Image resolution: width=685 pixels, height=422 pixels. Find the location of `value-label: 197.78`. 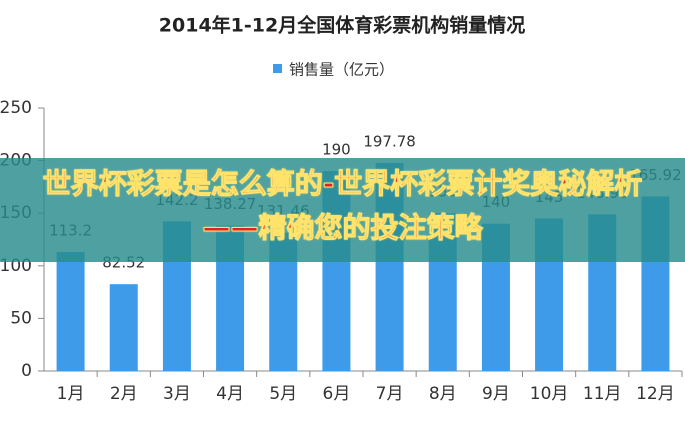

value-label: 197.78 is located at coordinates (389, 141).